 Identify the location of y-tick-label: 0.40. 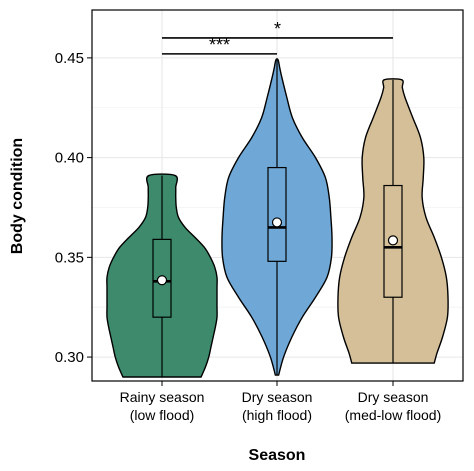
(69, 158).